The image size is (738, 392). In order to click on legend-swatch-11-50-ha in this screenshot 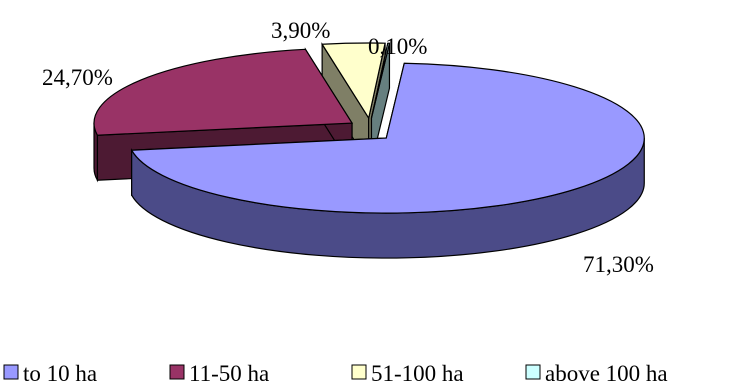, I will do `click(177, 372)`.